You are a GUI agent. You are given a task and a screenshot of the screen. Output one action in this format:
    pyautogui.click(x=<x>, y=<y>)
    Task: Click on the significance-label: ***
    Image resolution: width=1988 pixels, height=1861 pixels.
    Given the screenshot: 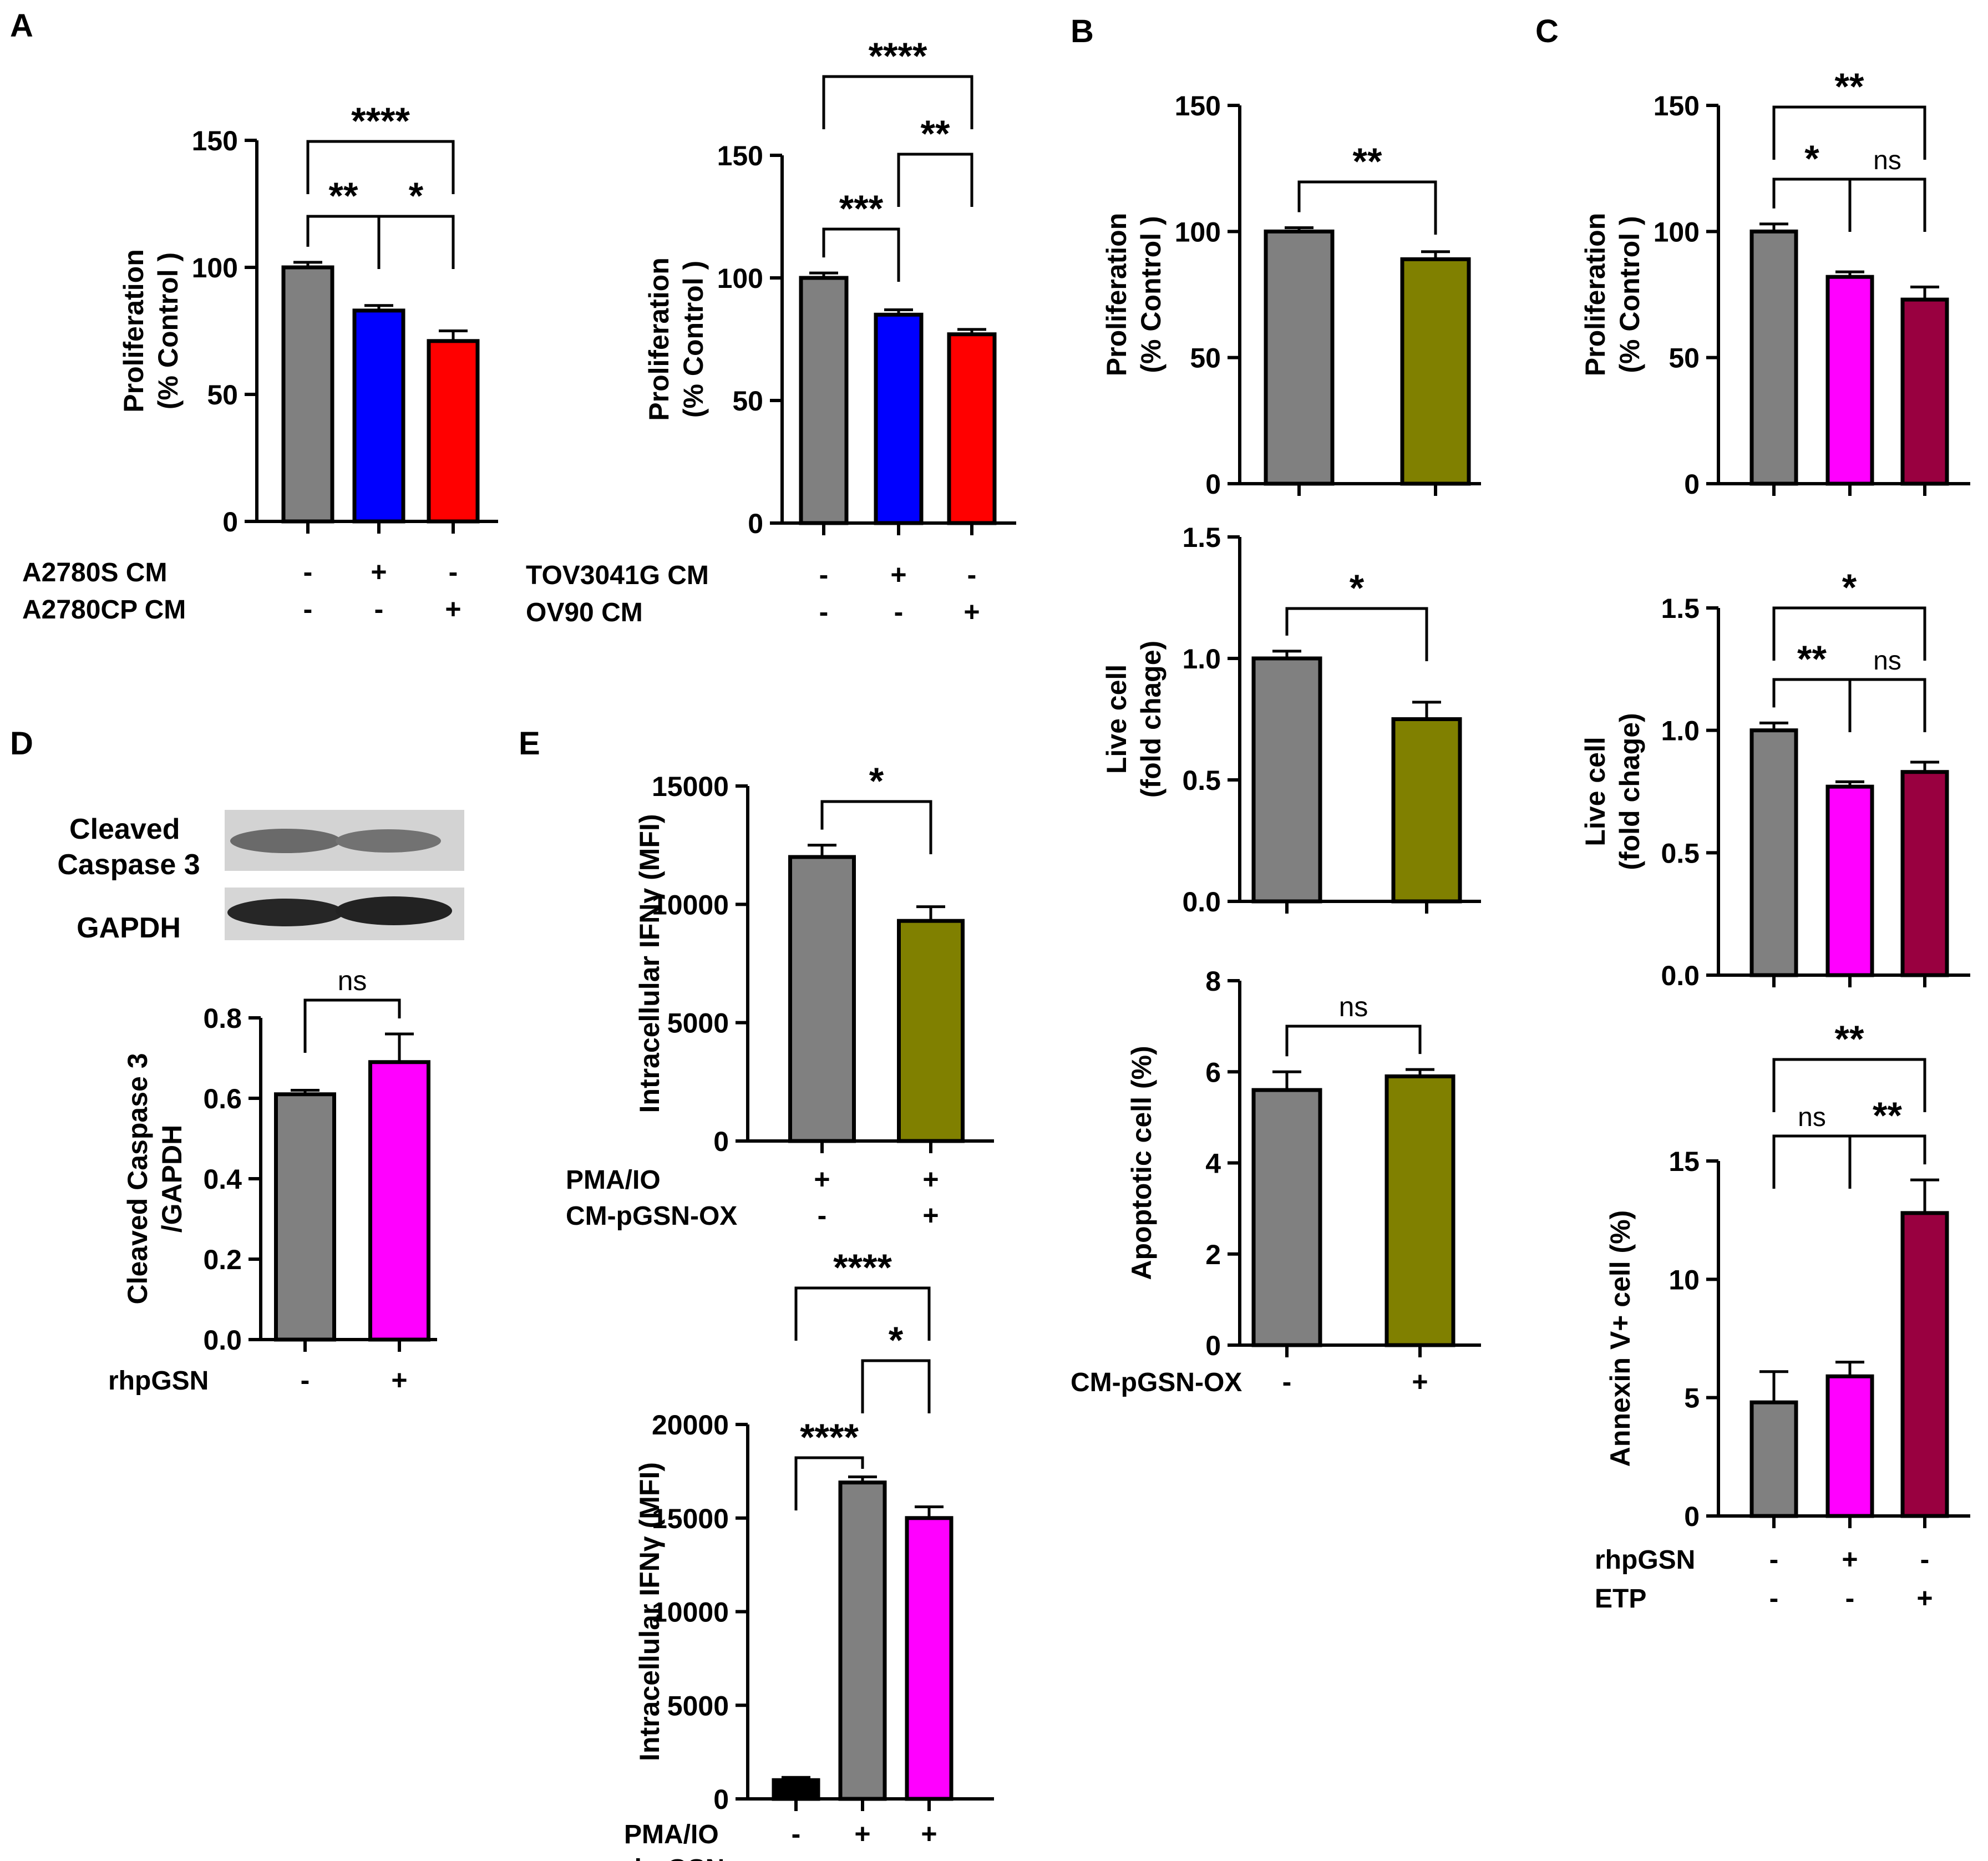 What is the action you would take?
    pyautogui.click(x=861, y=208)
    